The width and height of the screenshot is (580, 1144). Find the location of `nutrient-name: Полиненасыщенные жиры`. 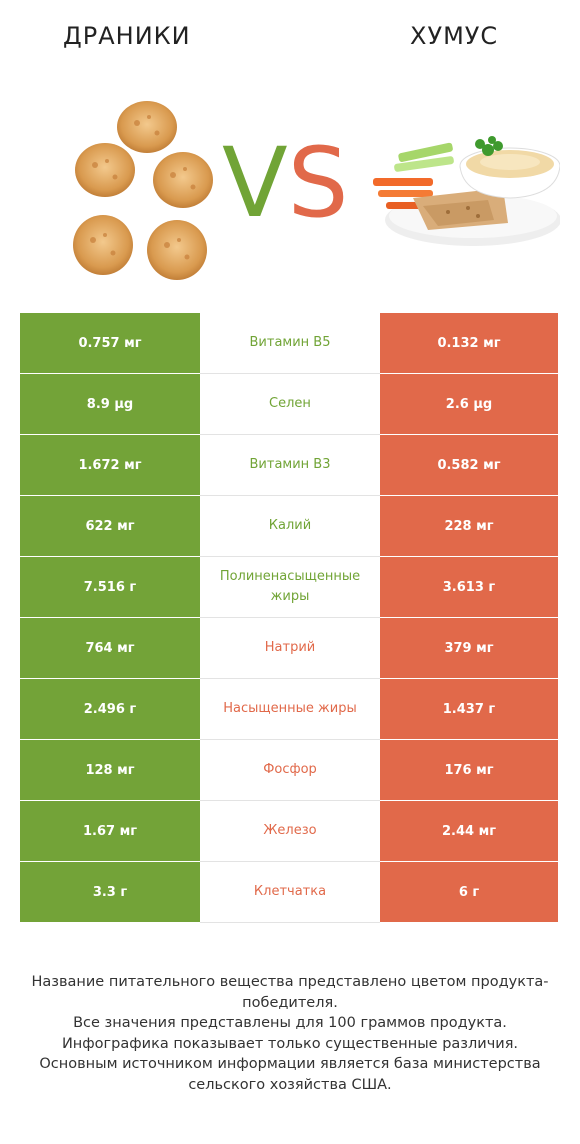

nutrient-name: Полиненасыщенные жиры is located at coordinates (290, 587).